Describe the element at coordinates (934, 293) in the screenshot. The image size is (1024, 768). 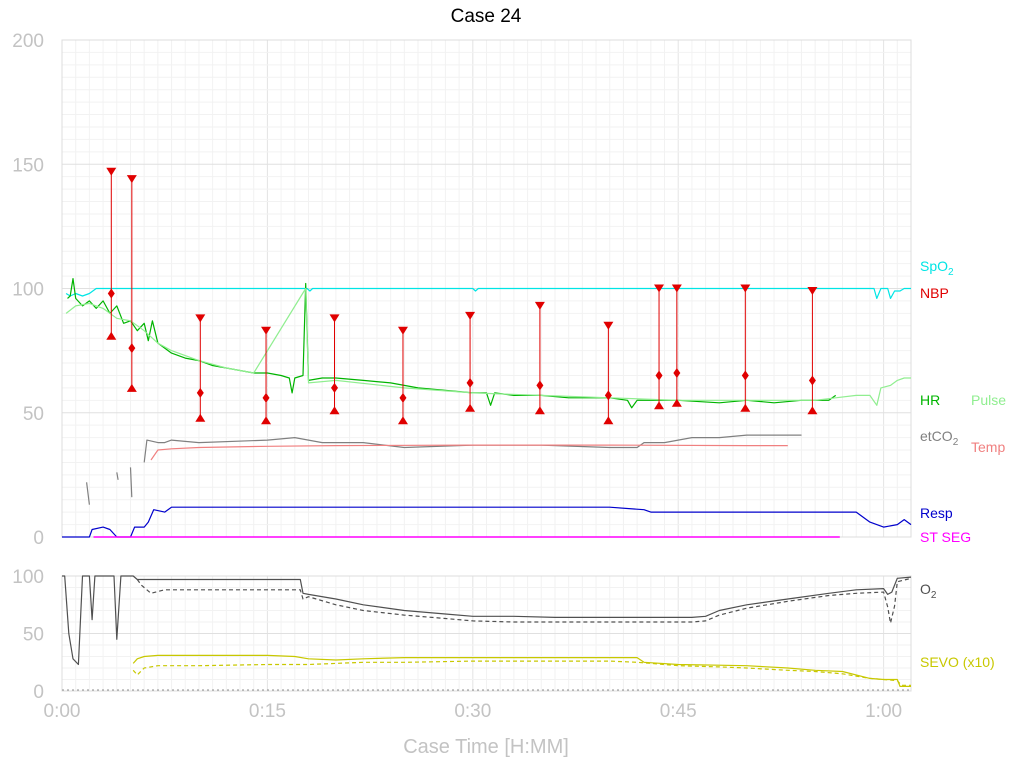
I see `legend-nbp: NBP` at that location.